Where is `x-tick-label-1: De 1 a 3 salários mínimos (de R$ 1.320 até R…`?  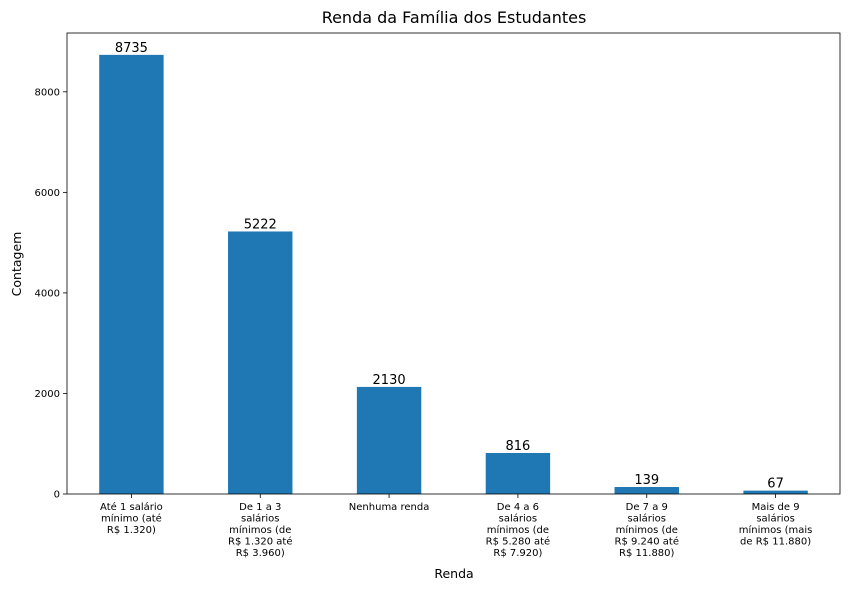 x-tick-label-1: De 1 a 3 salários mínimos (de R$ 1.320 até R… is located at coordinates (260, 530).